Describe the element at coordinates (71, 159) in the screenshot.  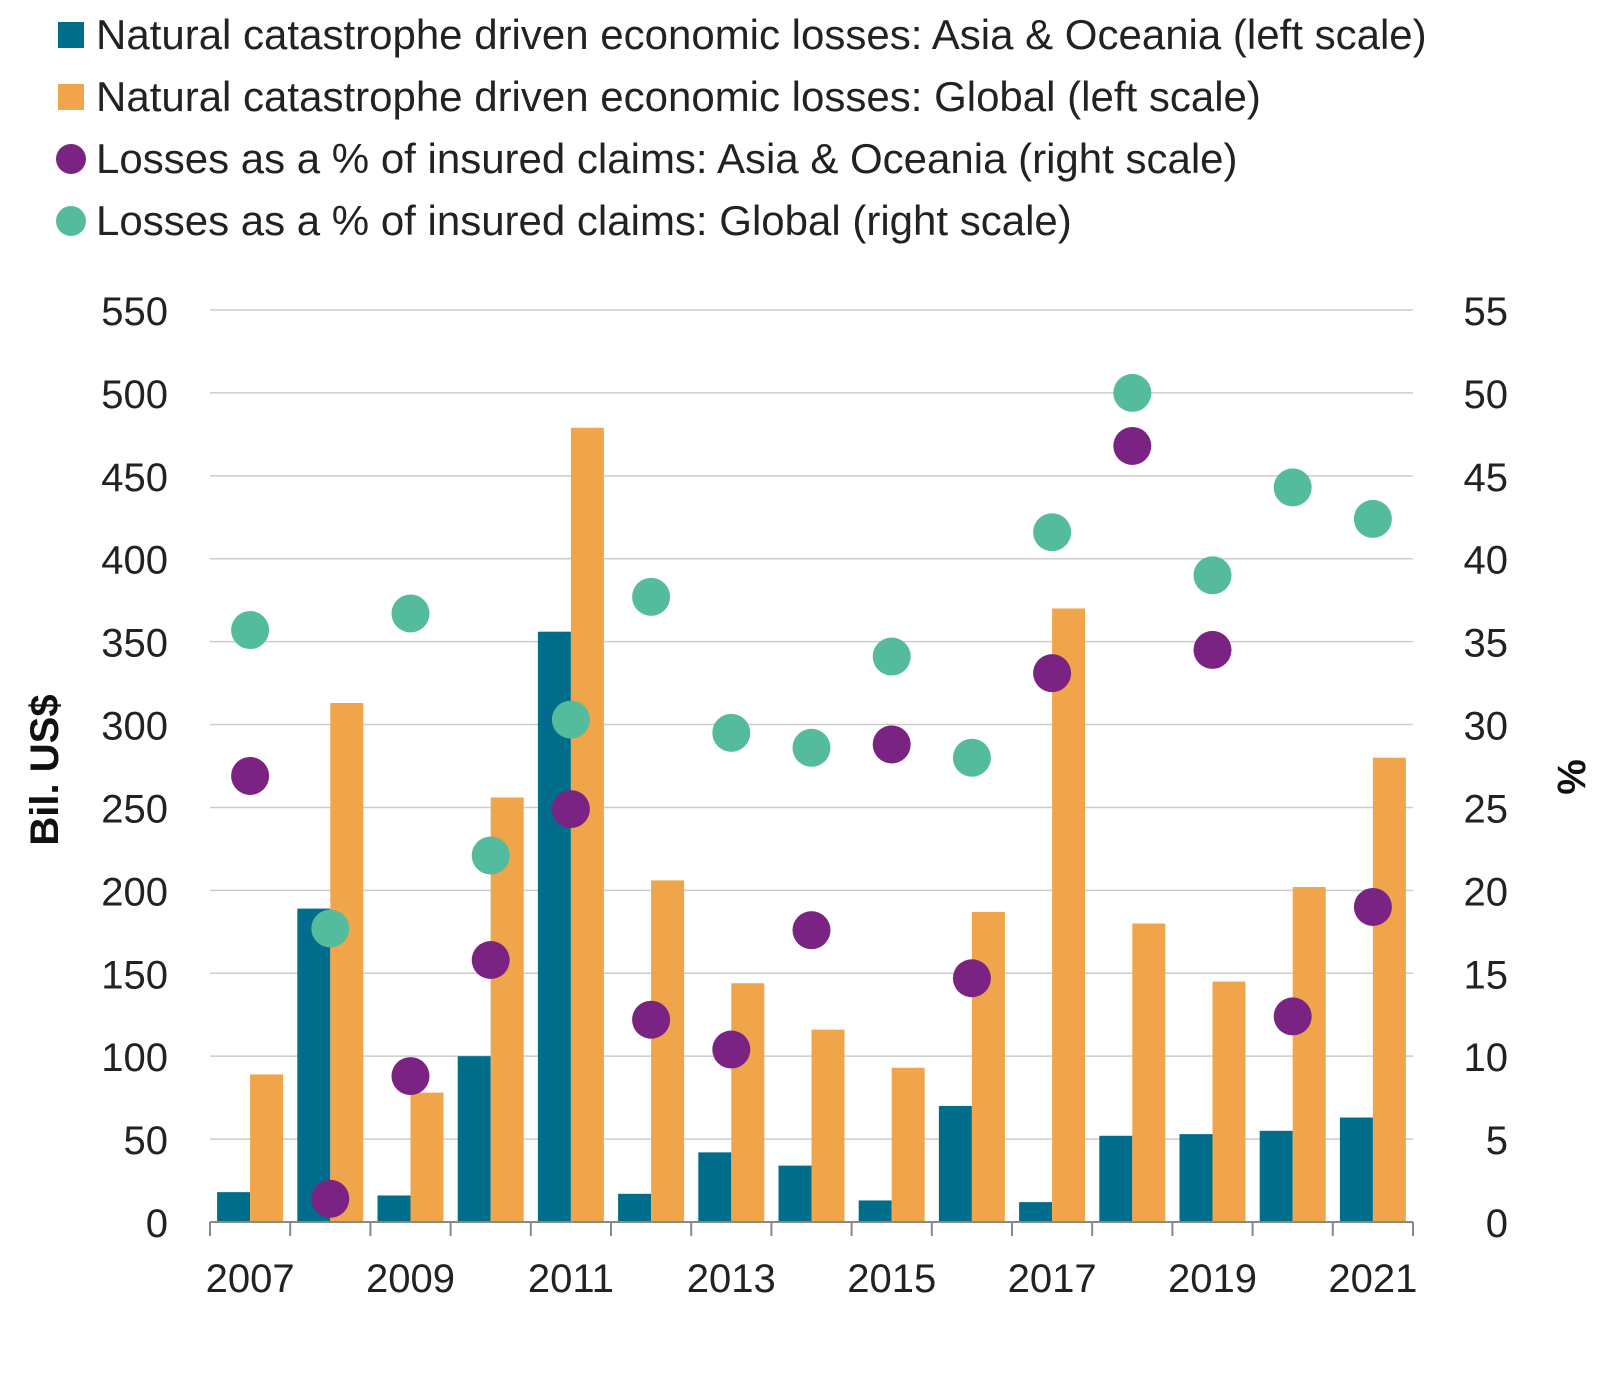
I see `legend-swatch-asia-pct` at that location.